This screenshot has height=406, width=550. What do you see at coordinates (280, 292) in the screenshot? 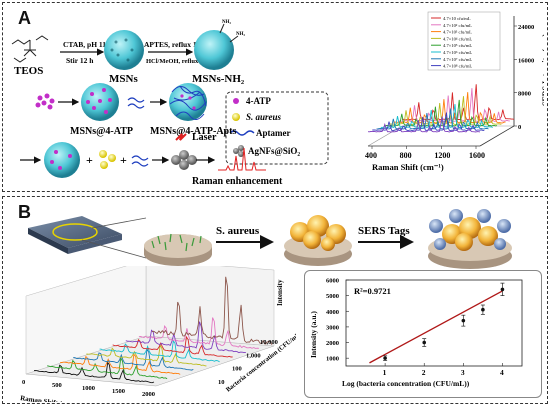
I see `chart3d-z-label: Intensity` at bounding box center [280, 292].